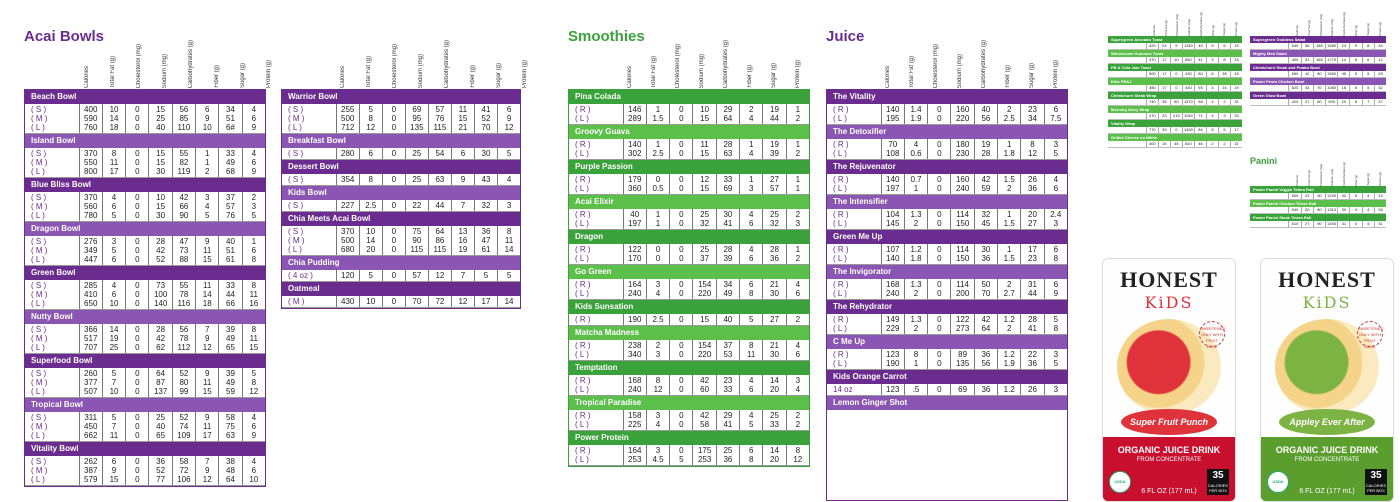  Describe the element at coordinates (798, 73) in the screenshot. I see `column-header-text: Protein (g)` at that location.